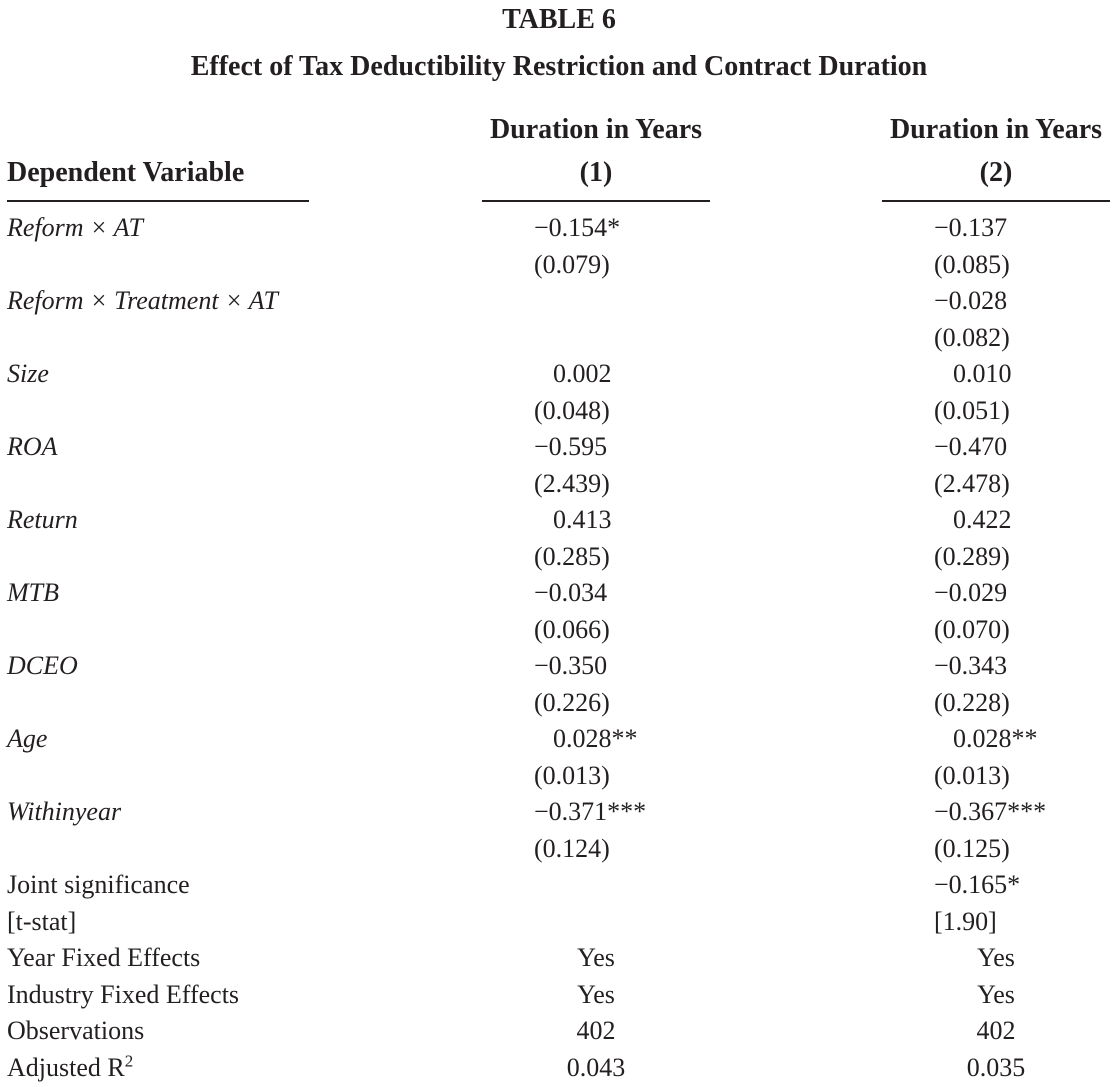  Describe the element at coordinates (982, 373) in the screenshot. I see `column-2-value: 0.010` at that location.